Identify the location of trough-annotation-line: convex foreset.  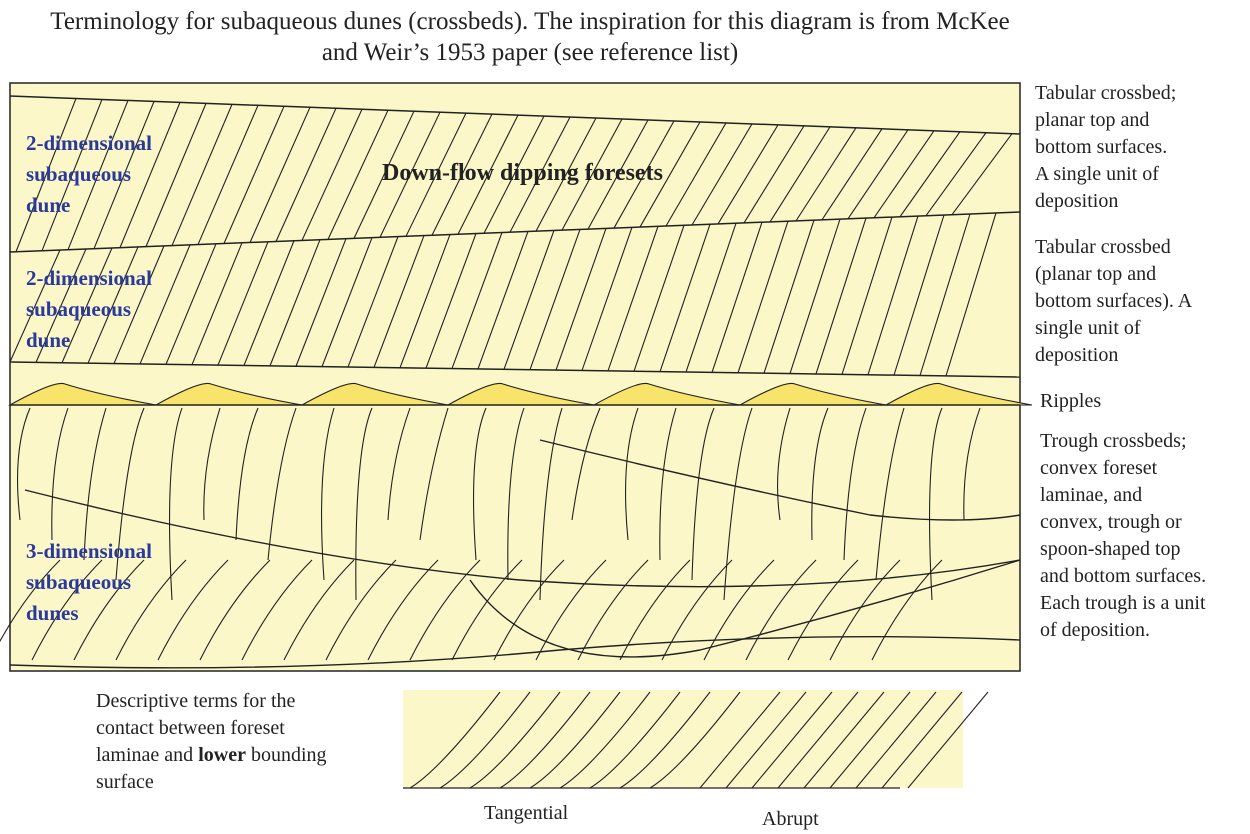
(1099, 468).